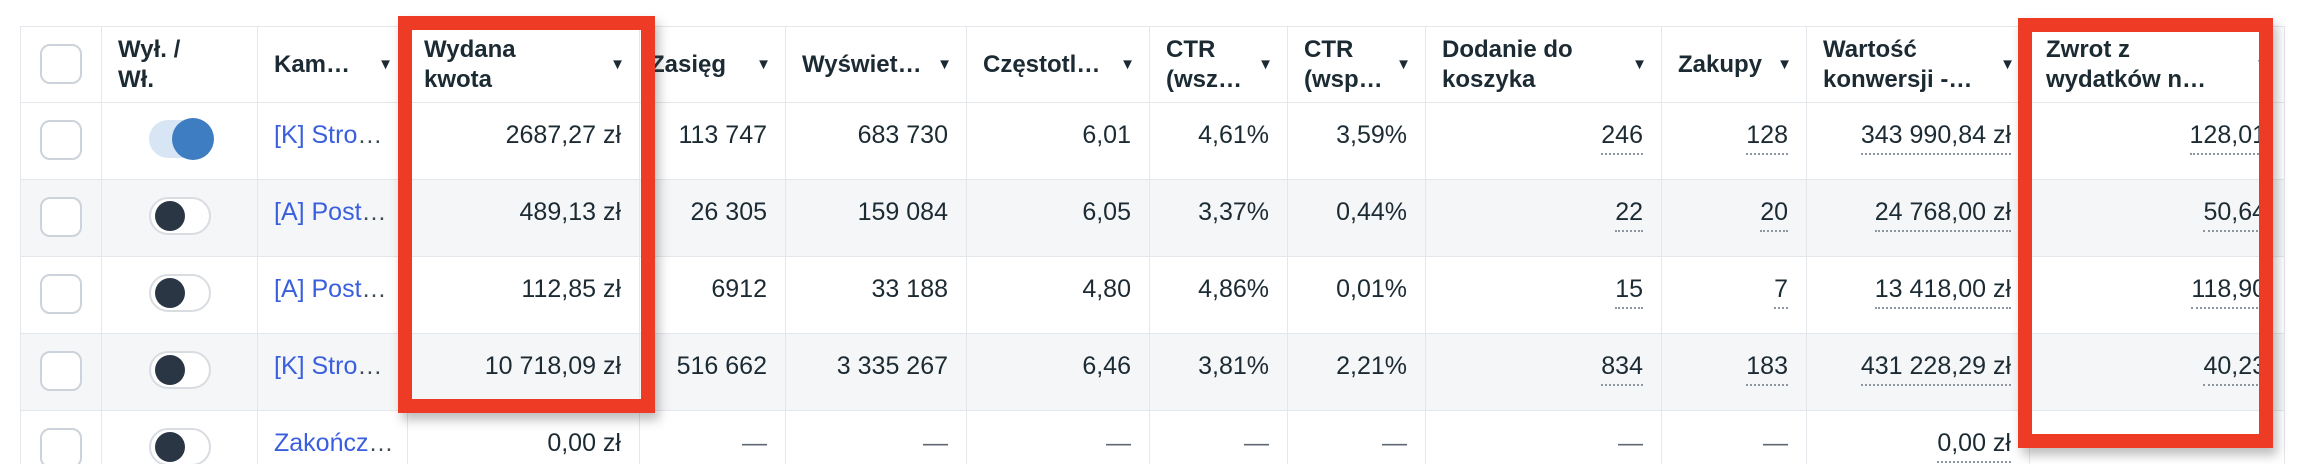 This screenshot has width=2302, height=464. What do you see at coordinates (2088, 49) in the screenshot?
I see `column-label: Zwrot z` at bounding box center [2088, 49].